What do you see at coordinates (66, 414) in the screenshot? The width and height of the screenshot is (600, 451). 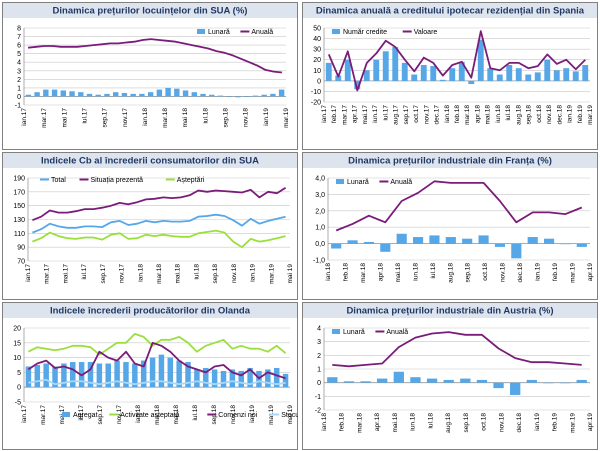 I see `legend-swatch` at bounding box center [66, 414].